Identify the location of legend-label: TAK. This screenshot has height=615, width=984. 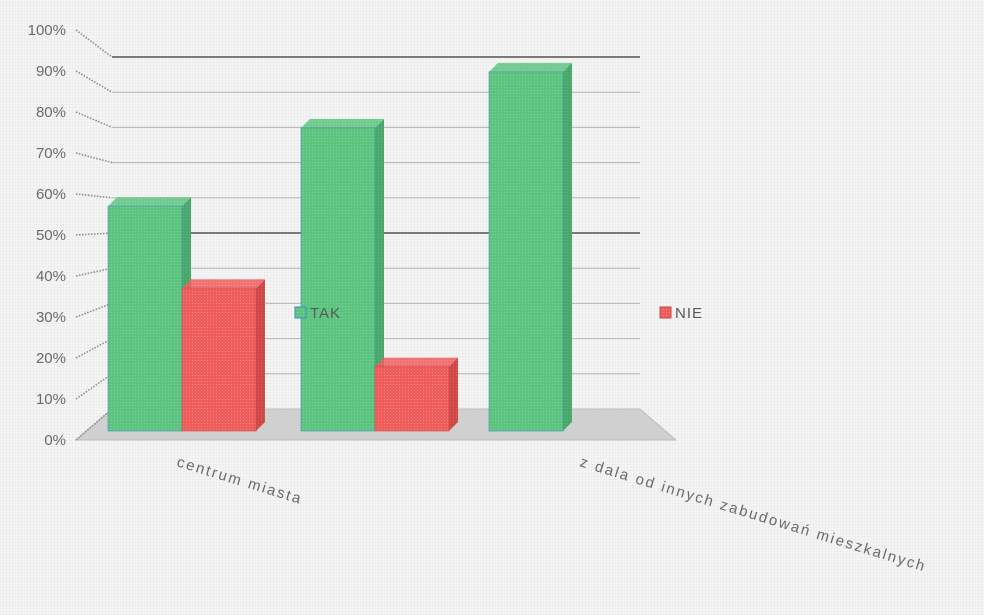
(325, 313).